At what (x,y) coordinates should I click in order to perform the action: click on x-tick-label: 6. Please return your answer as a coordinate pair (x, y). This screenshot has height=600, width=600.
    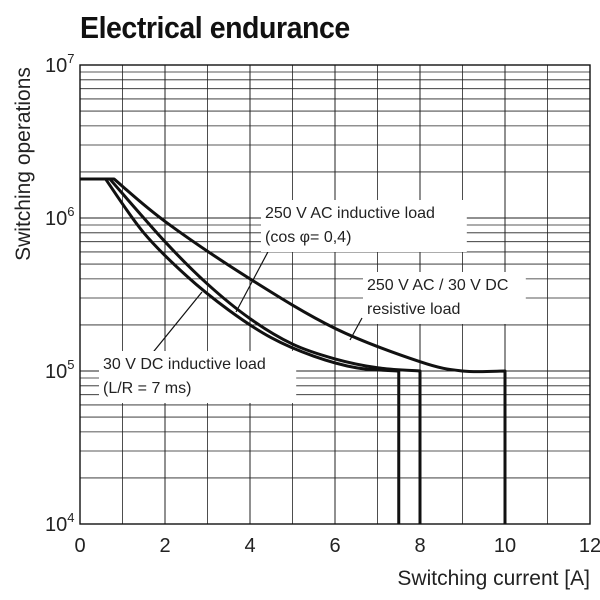
    Looking at the image, I should click on (334, 546).